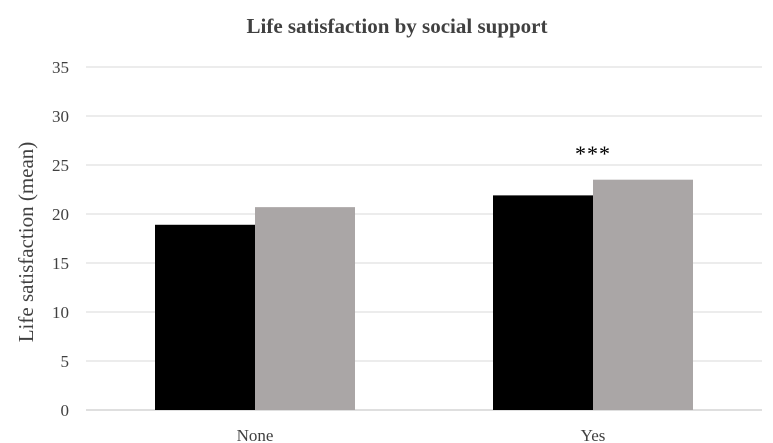  What do you see at coordinates (60, 263) in the screenshot?
I see `y-tick-label: 15` at bounding box center [60, 263].